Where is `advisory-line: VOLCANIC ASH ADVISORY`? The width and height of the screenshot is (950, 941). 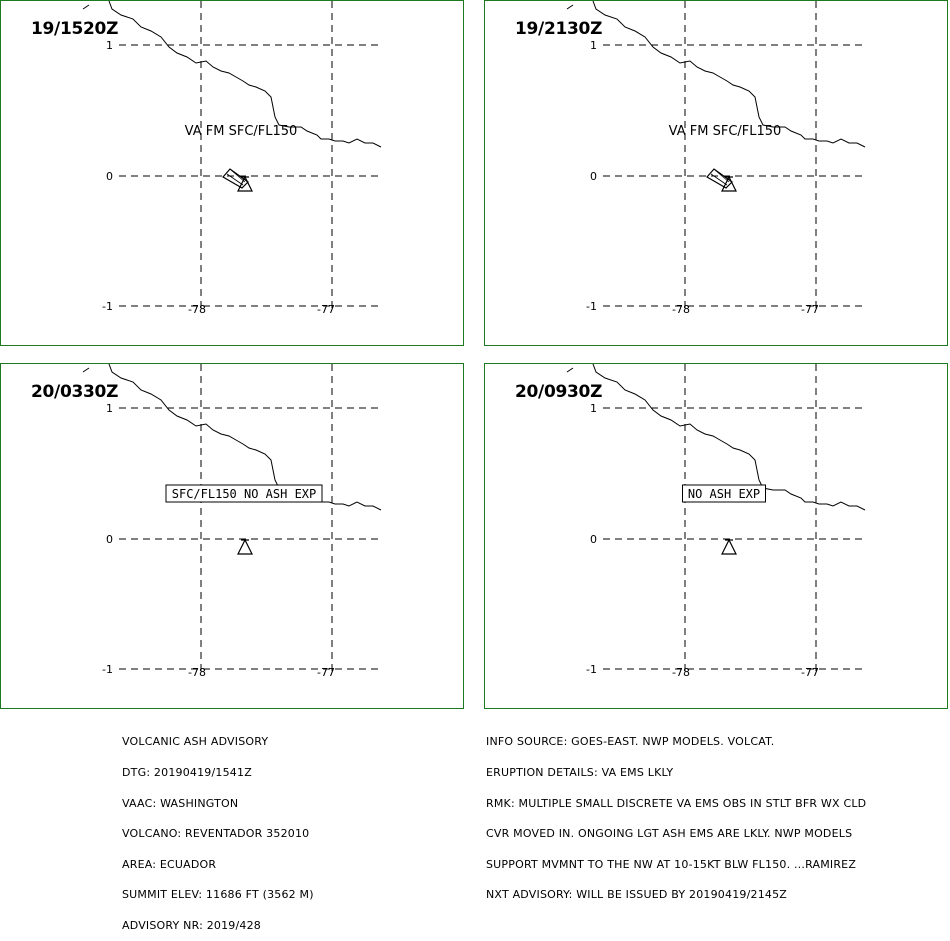
advisory-line: VOLCANIC ASH ADVISORY is located at coordinates (195, 742).